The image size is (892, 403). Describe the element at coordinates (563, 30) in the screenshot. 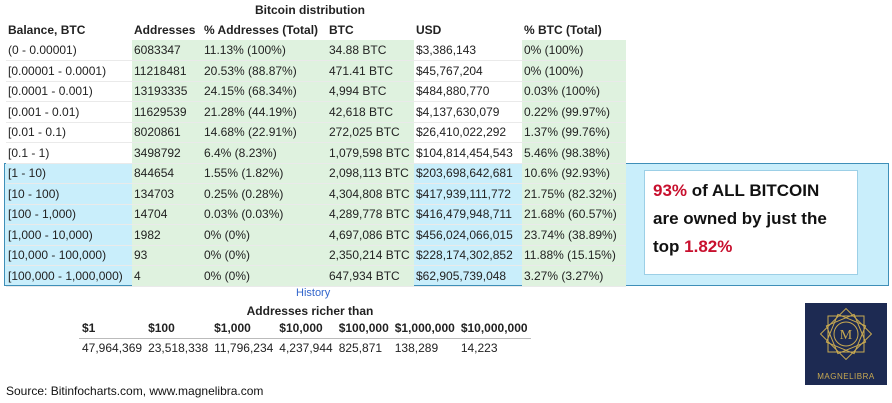

I see `col-header-pct-btc: % BTC (Total)` at that location.